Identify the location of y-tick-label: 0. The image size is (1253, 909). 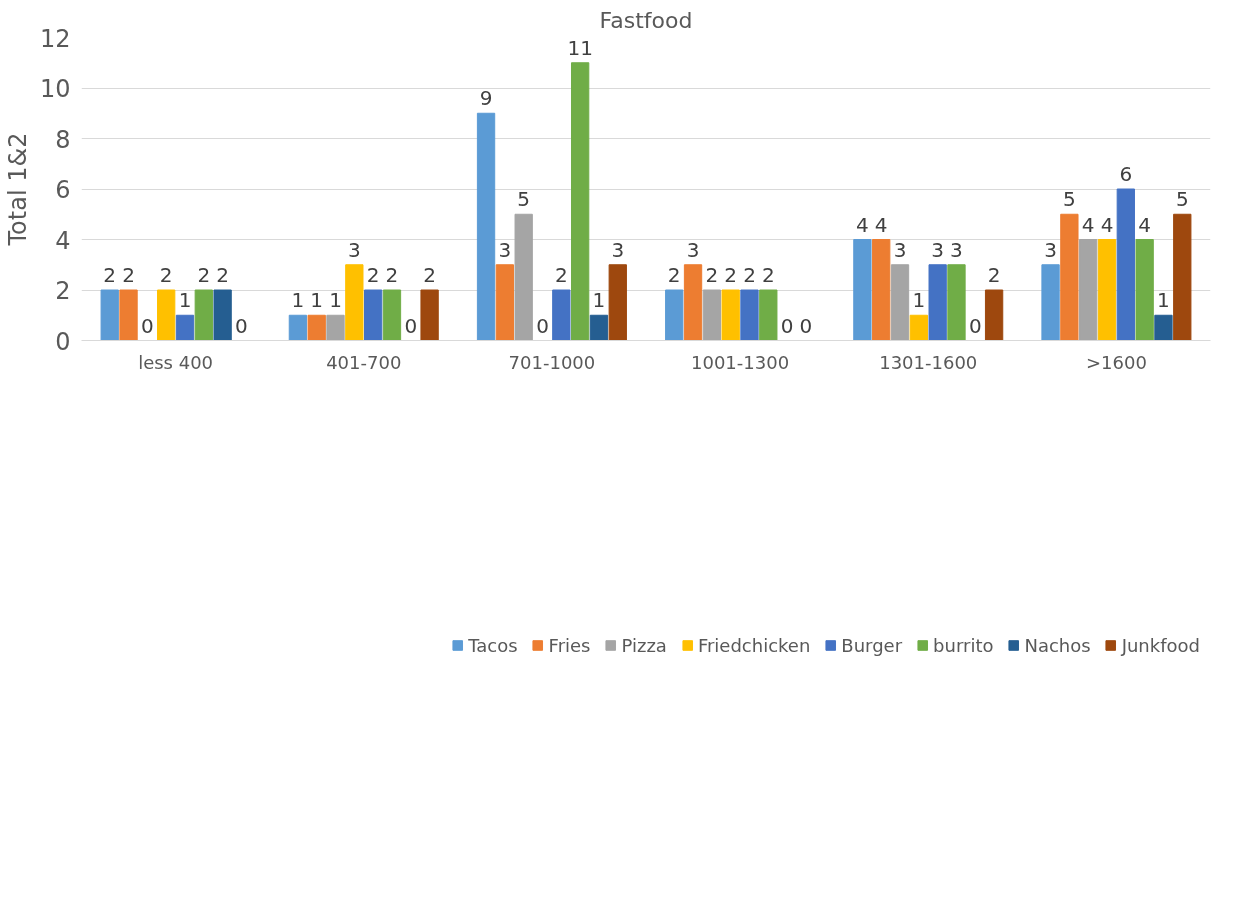
(63, 341).